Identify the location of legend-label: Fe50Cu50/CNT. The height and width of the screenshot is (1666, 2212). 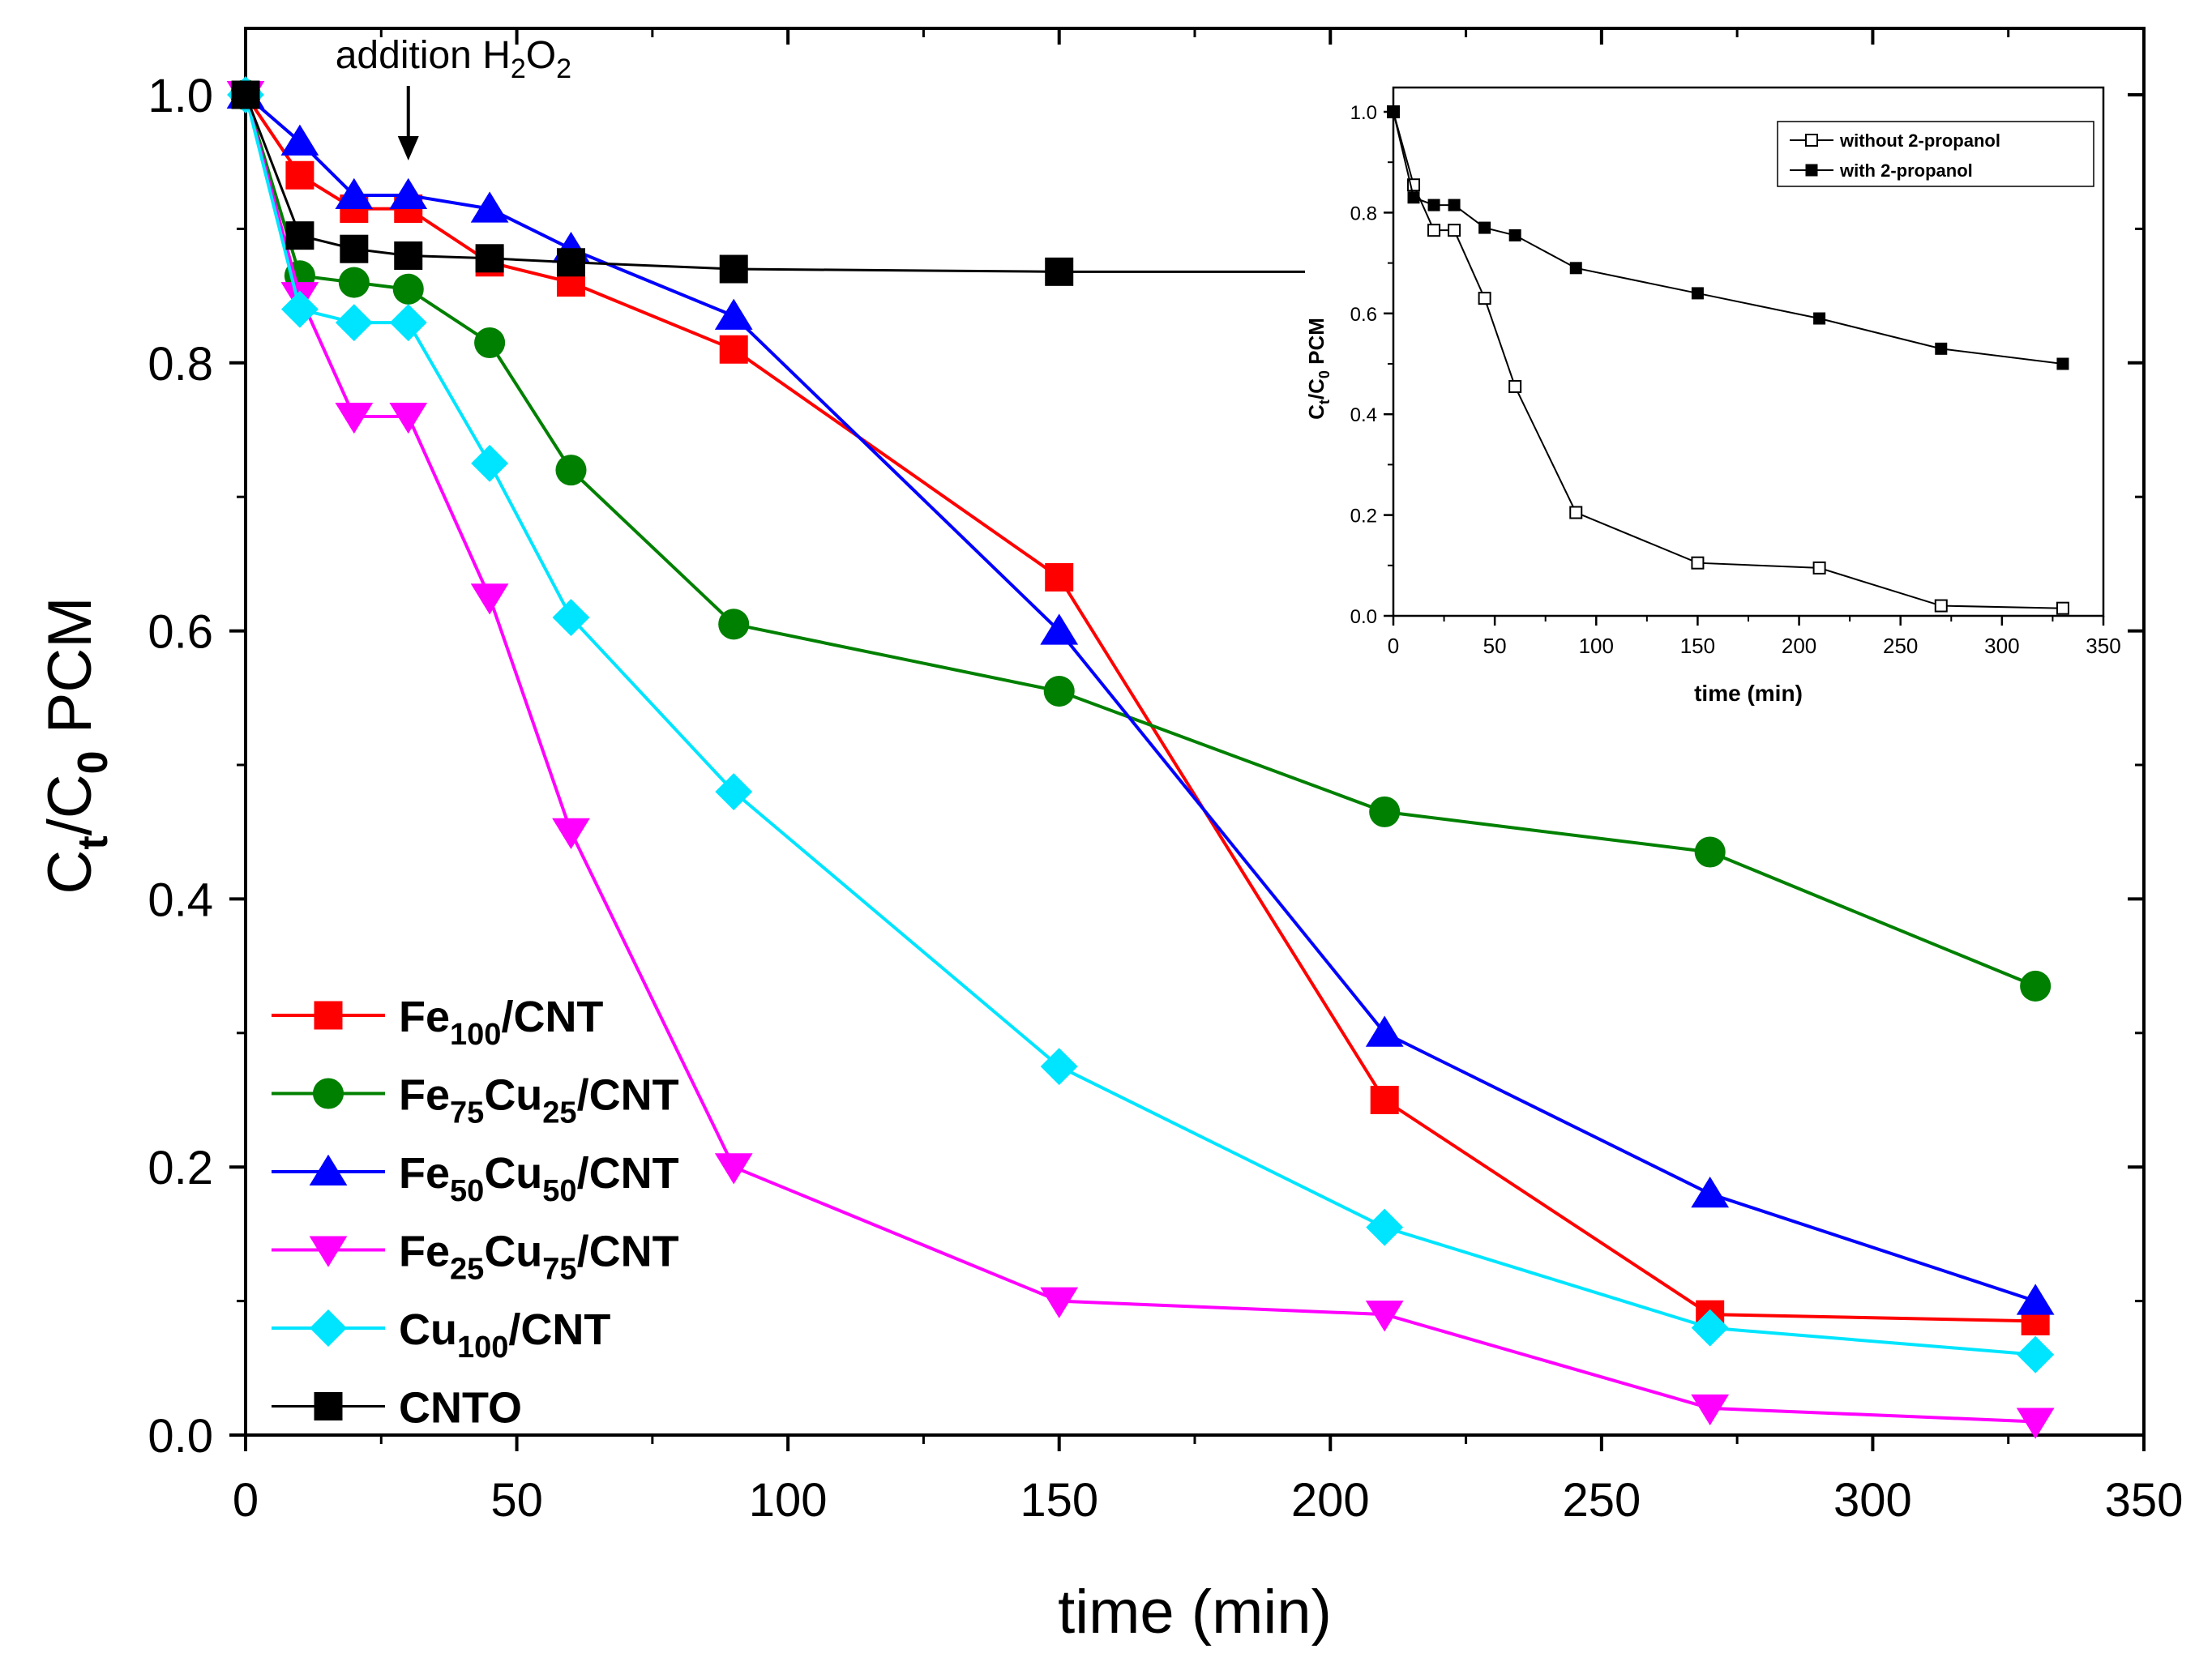
(539, 1178).